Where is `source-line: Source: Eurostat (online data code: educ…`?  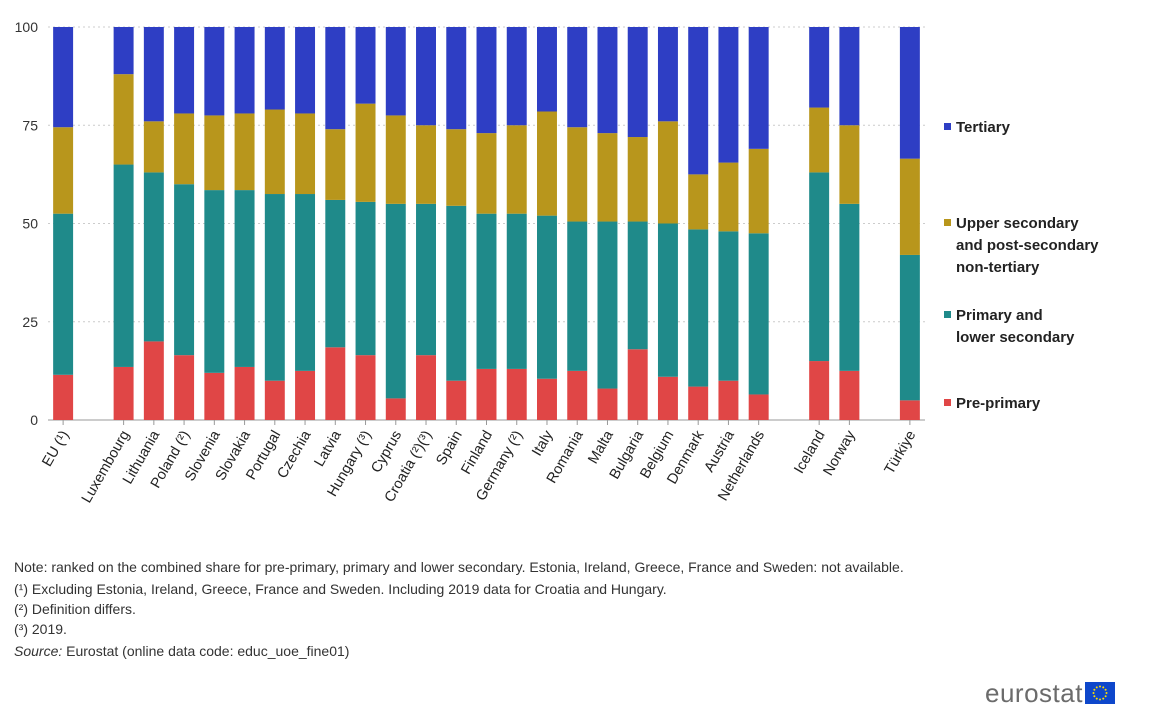 source-line: Source: Eurostat (online data code: educ… is located at coordinates (464, 651).